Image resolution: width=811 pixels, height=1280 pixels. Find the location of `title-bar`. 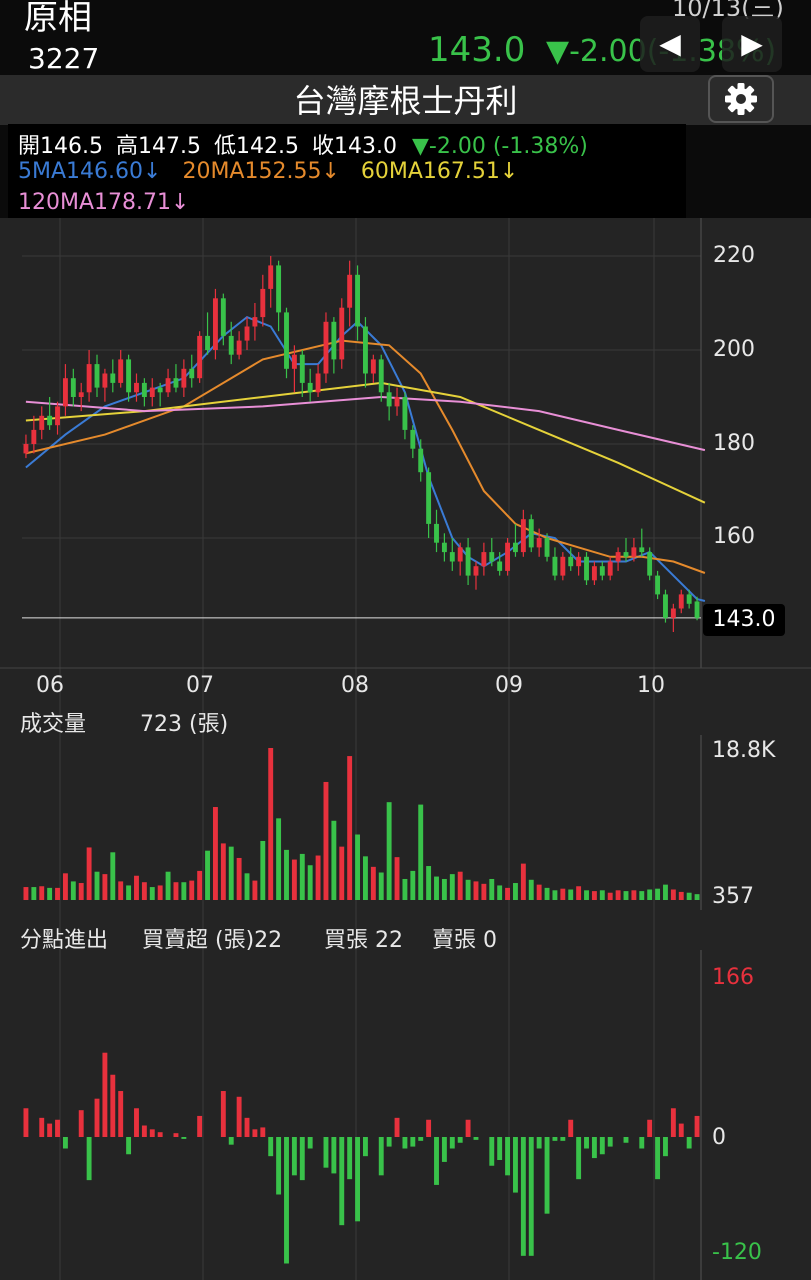

title-bar is located at coordinates (405, 100).